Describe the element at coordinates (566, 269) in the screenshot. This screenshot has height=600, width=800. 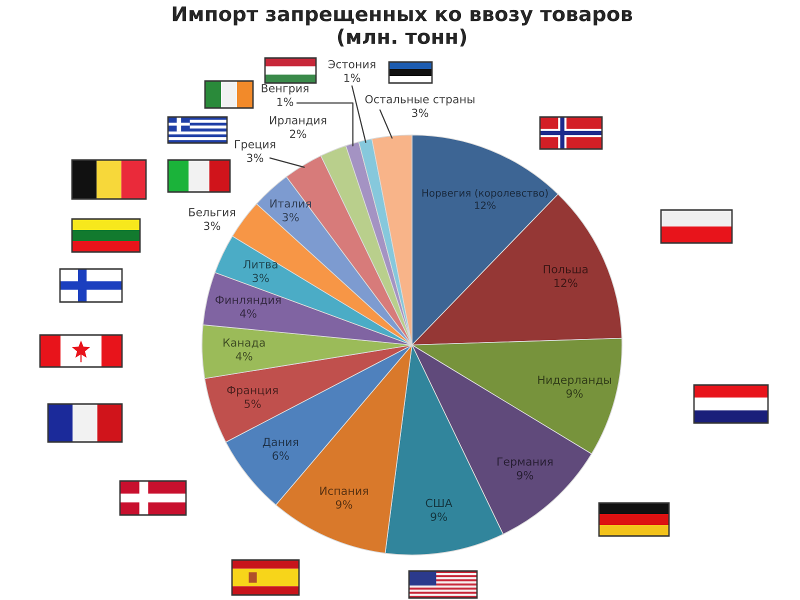
I see `slice-label: Польша` at that location.